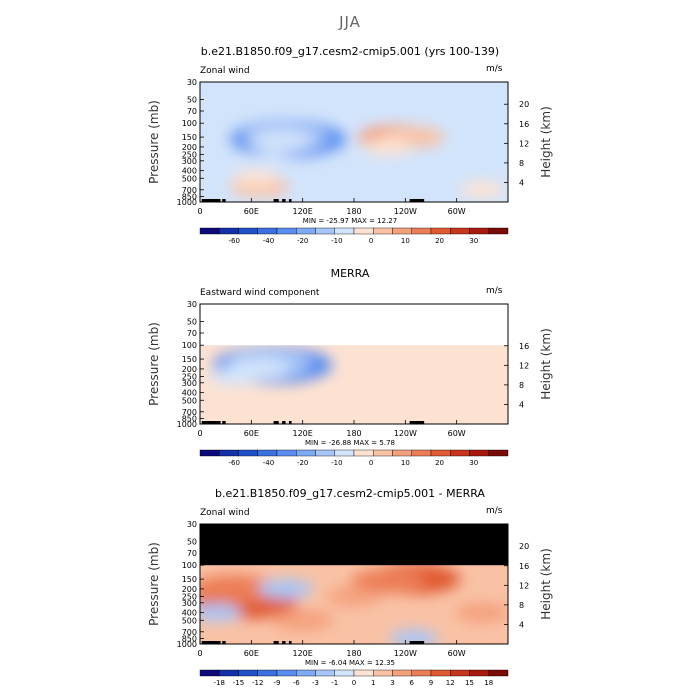  What do you see at coordinates (251, 653) in the screenshot?
I see `x-tick-label: 60E` at bounding box center [251, 653].